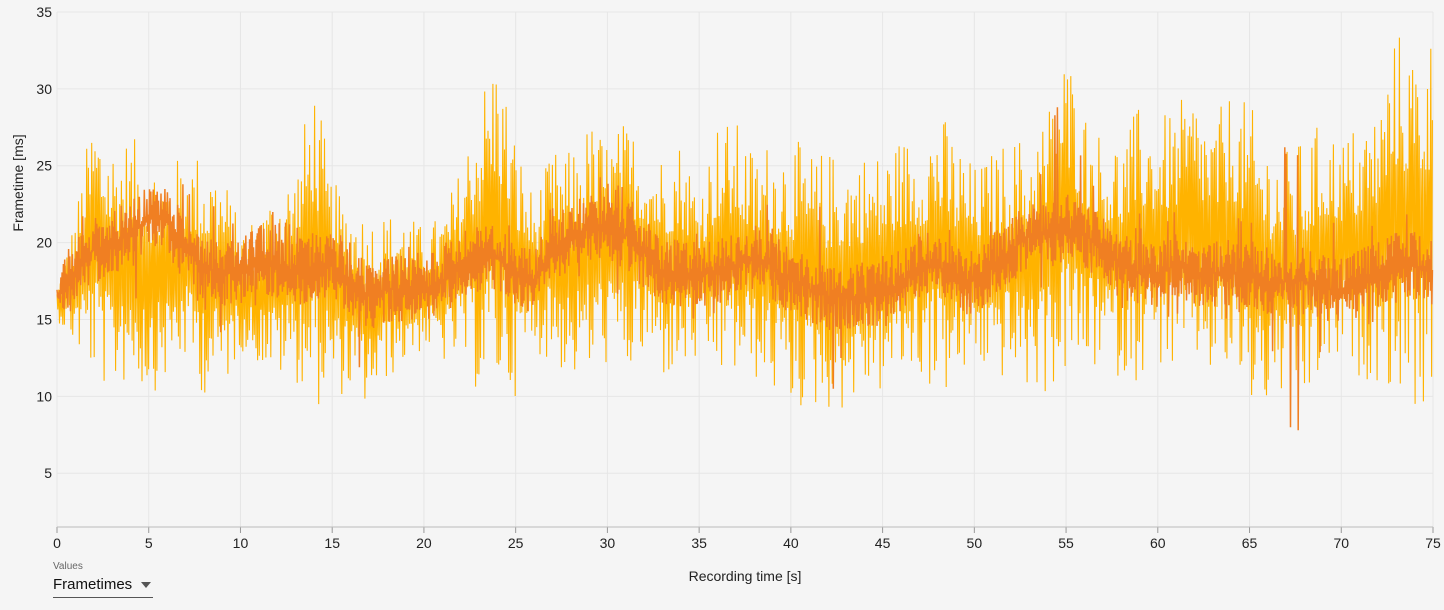  I want to click on y-tick-label: 15, so click(44, 319).